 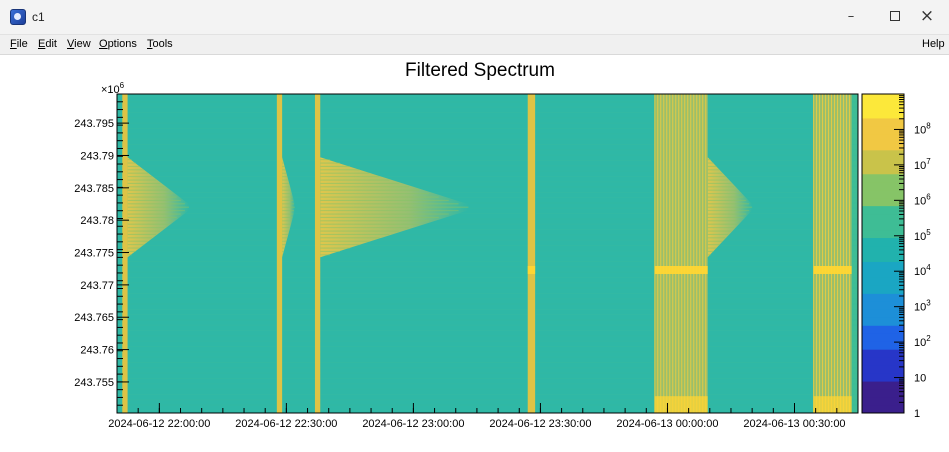 I want to click on y-tick-label: 243.785, so click(x=94, y=189).